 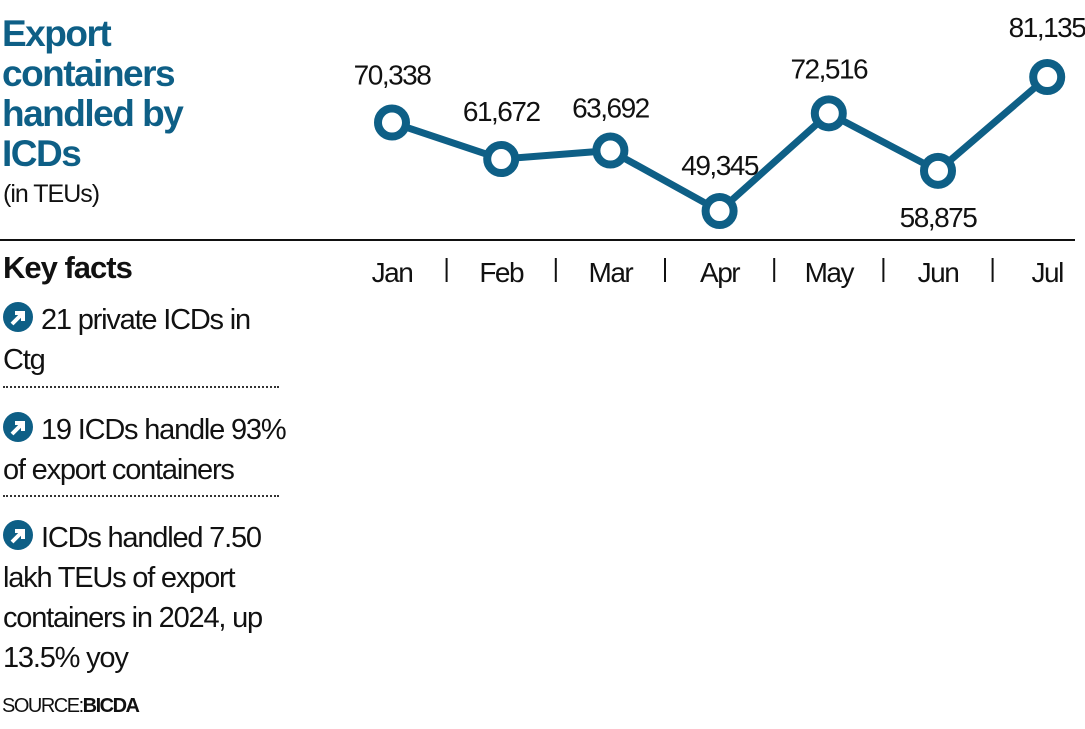 I want to click on source-name: BICDA, so click(x=111, y=706).